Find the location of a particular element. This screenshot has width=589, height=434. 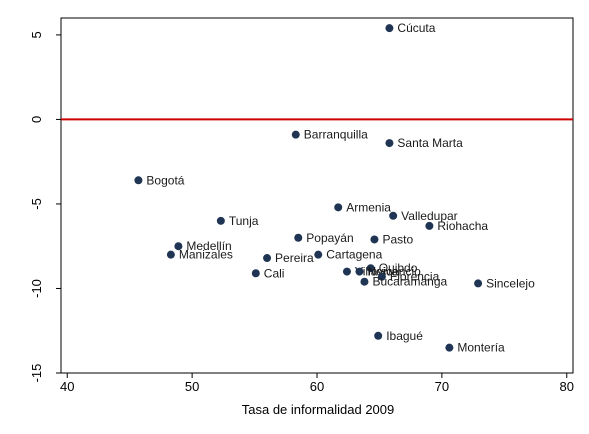

point-label: Valledupar is located at coordinates (429, 216).